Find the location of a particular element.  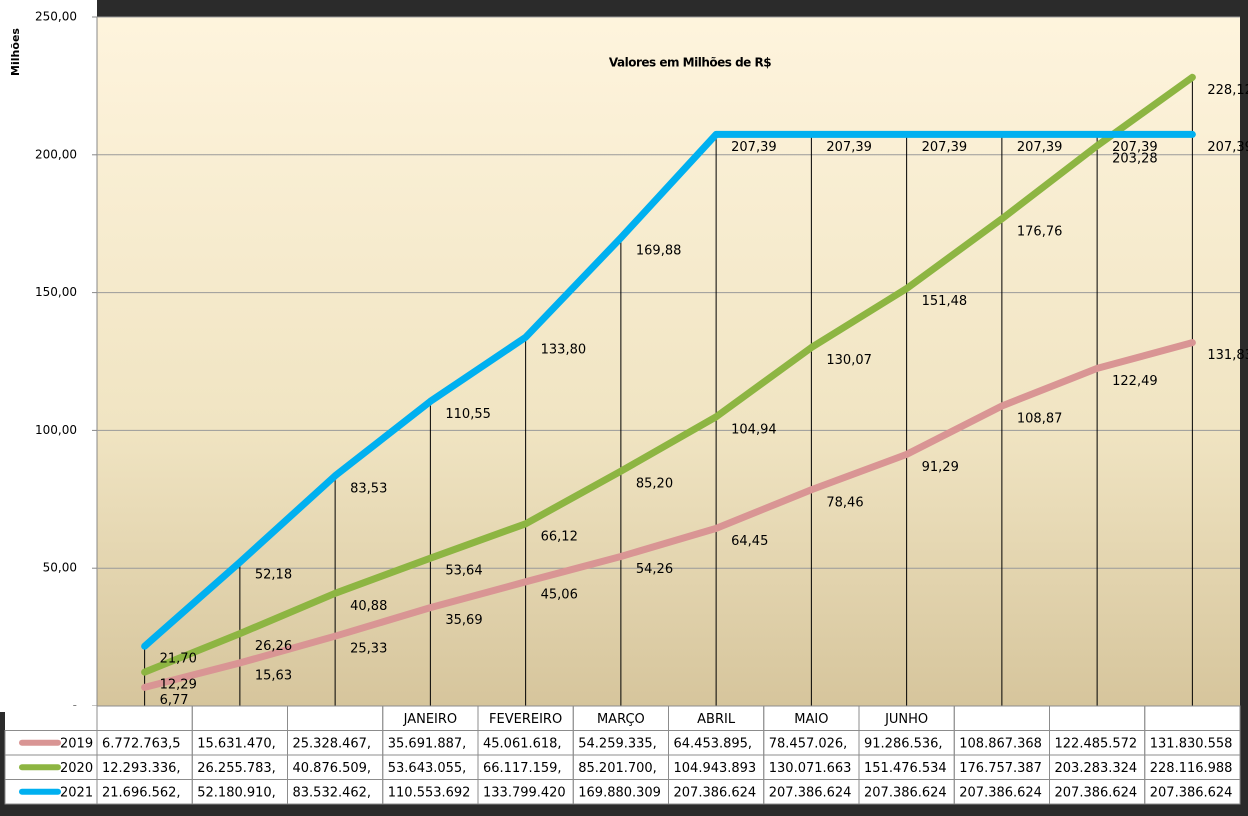

table-value: 26.255.783, is located at coordinates (236, 768).